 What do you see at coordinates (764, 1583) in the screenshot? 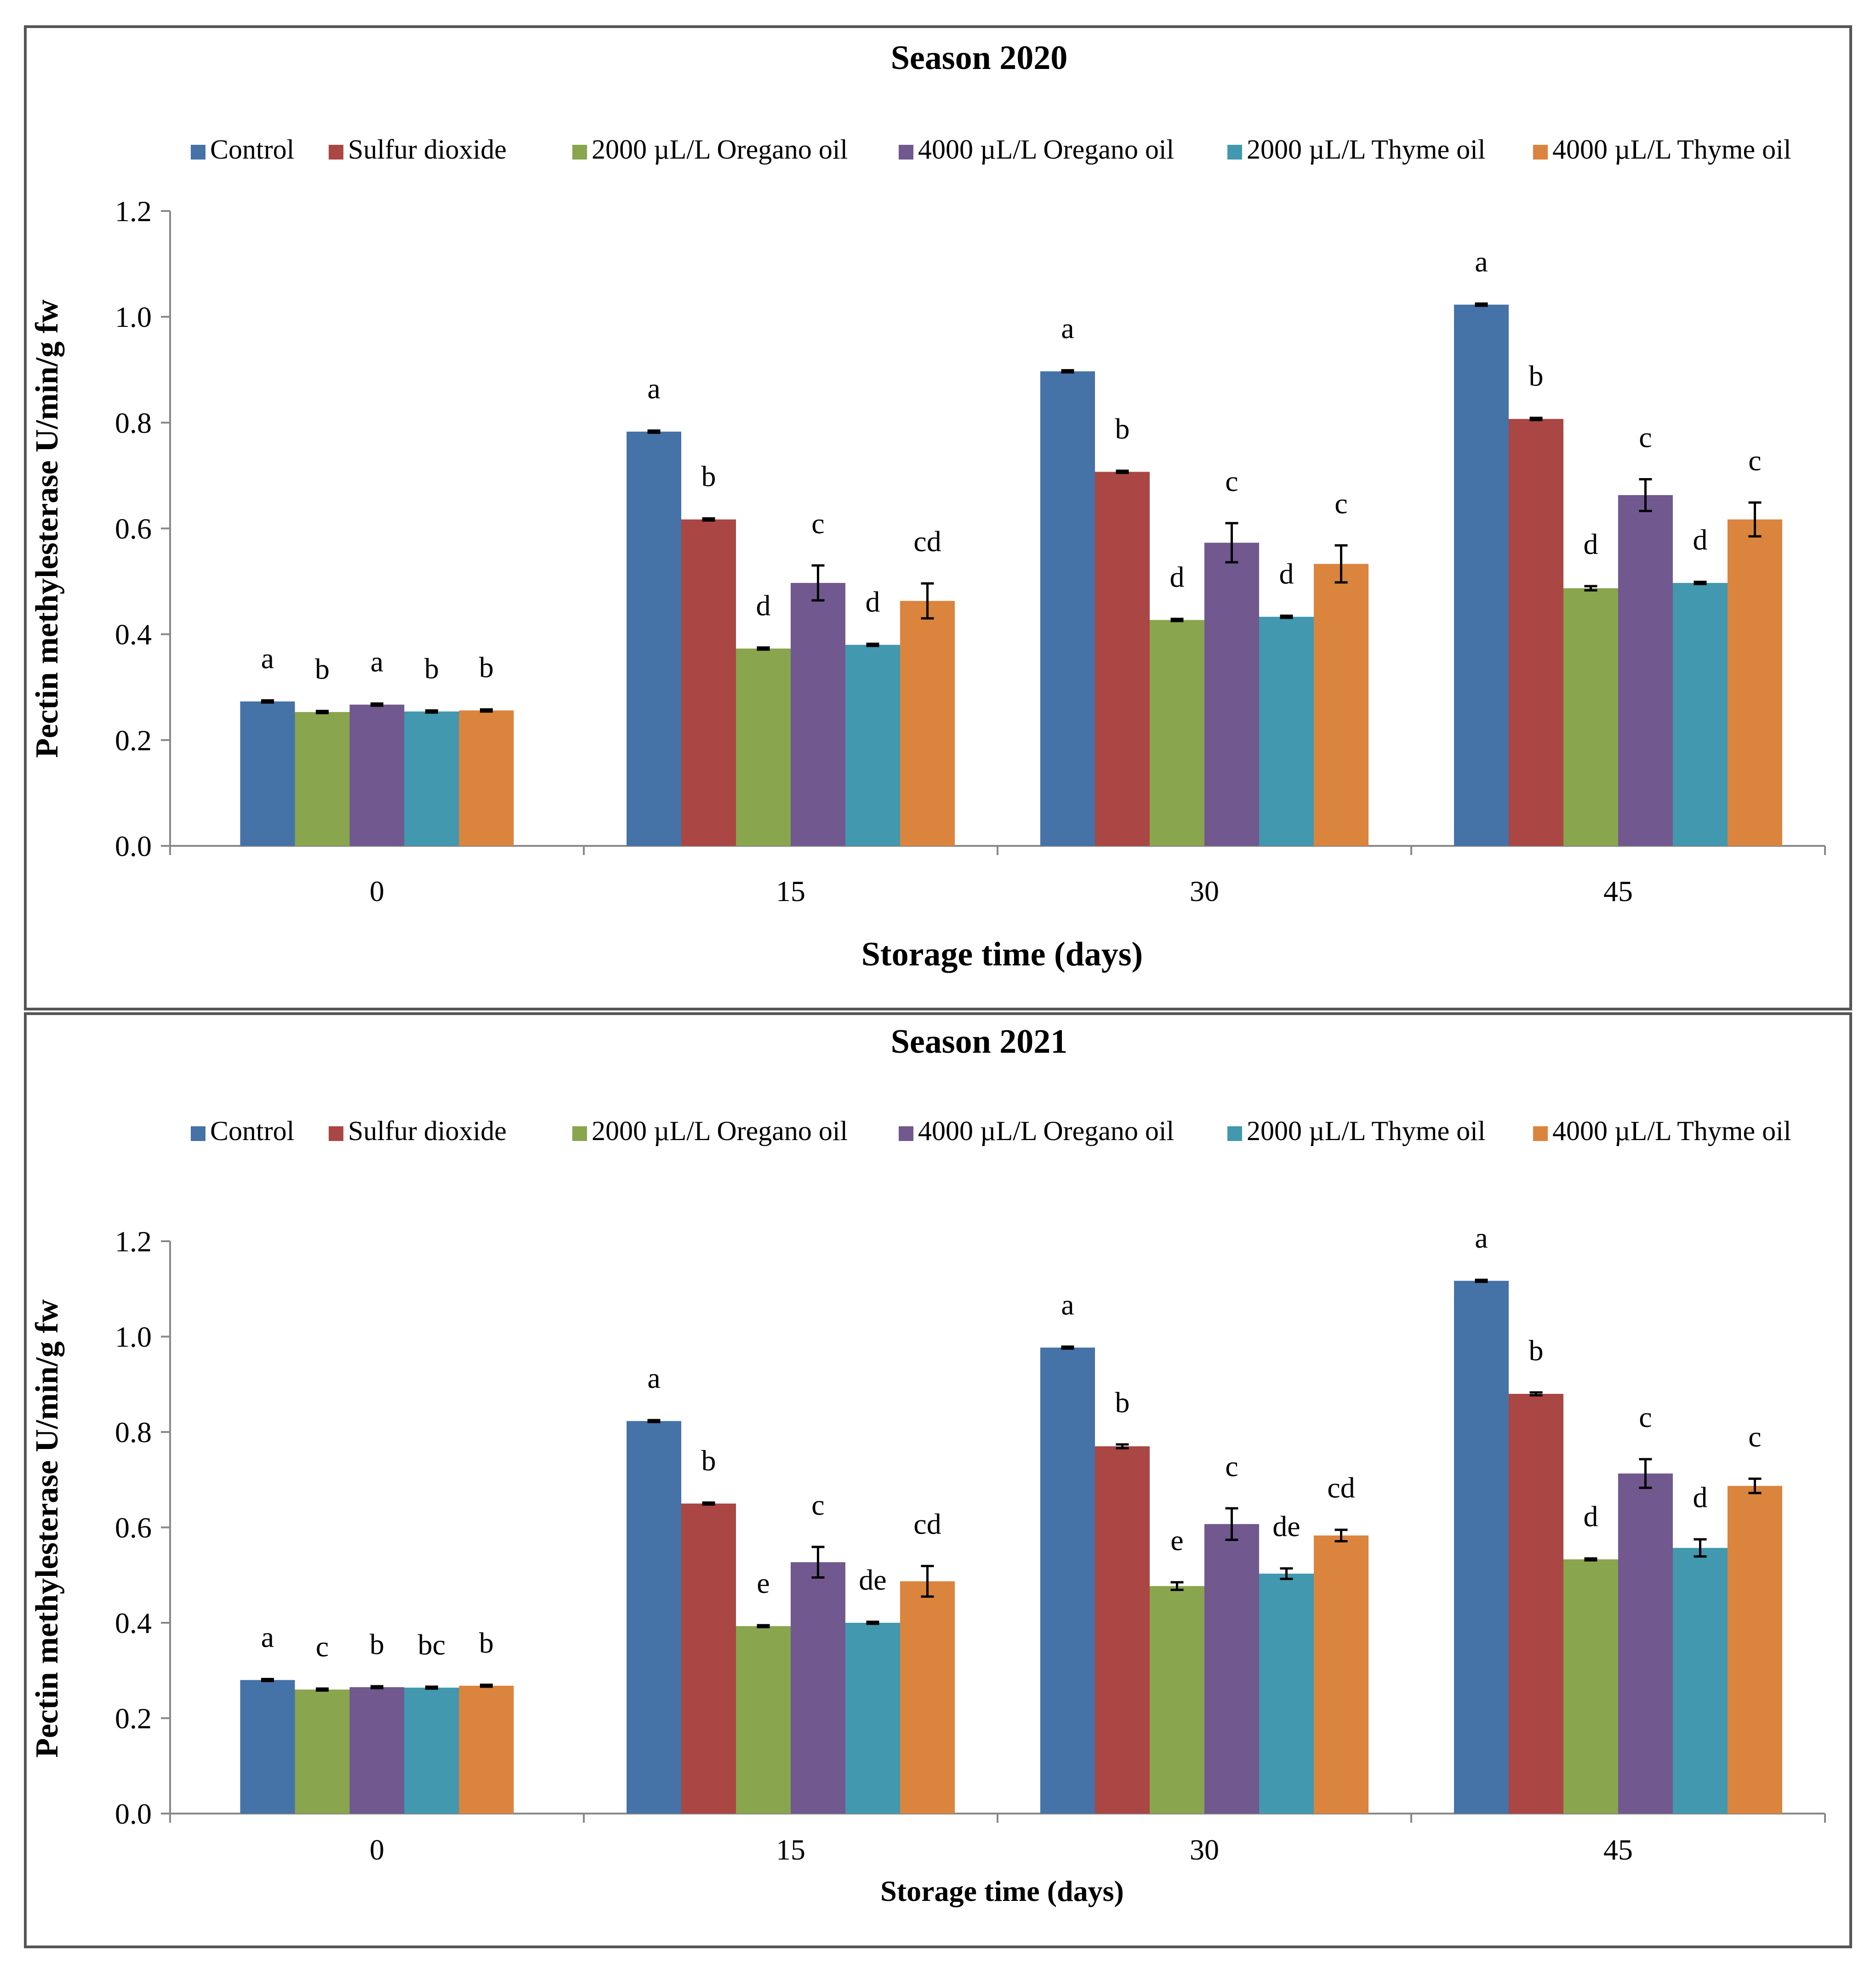
I see `significance-letter: e` at bounding box center [764, 1583].